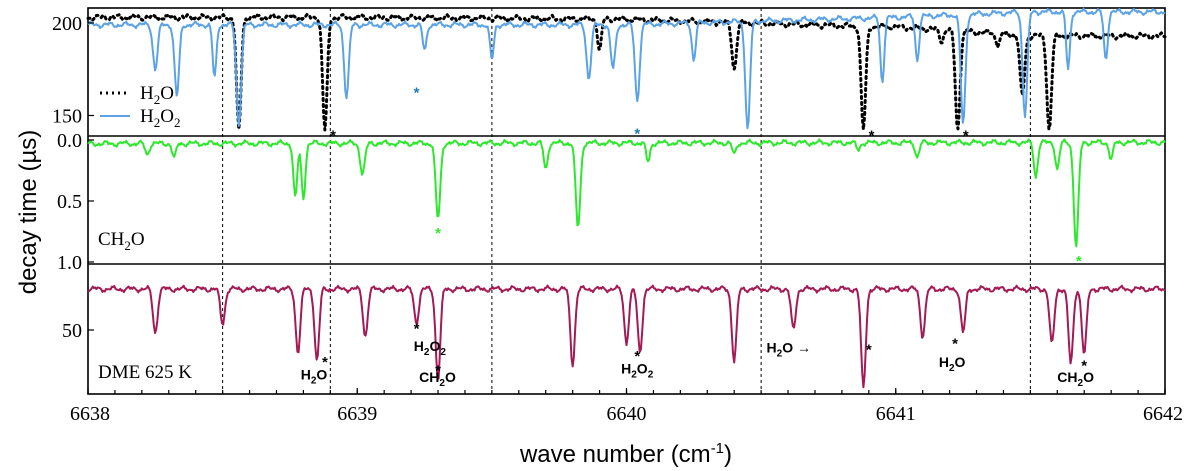  What do you see at coordinates (69, 263) in the screenshot?
I see `y-tick-label: 1.0` at bounding box center [69, 263].